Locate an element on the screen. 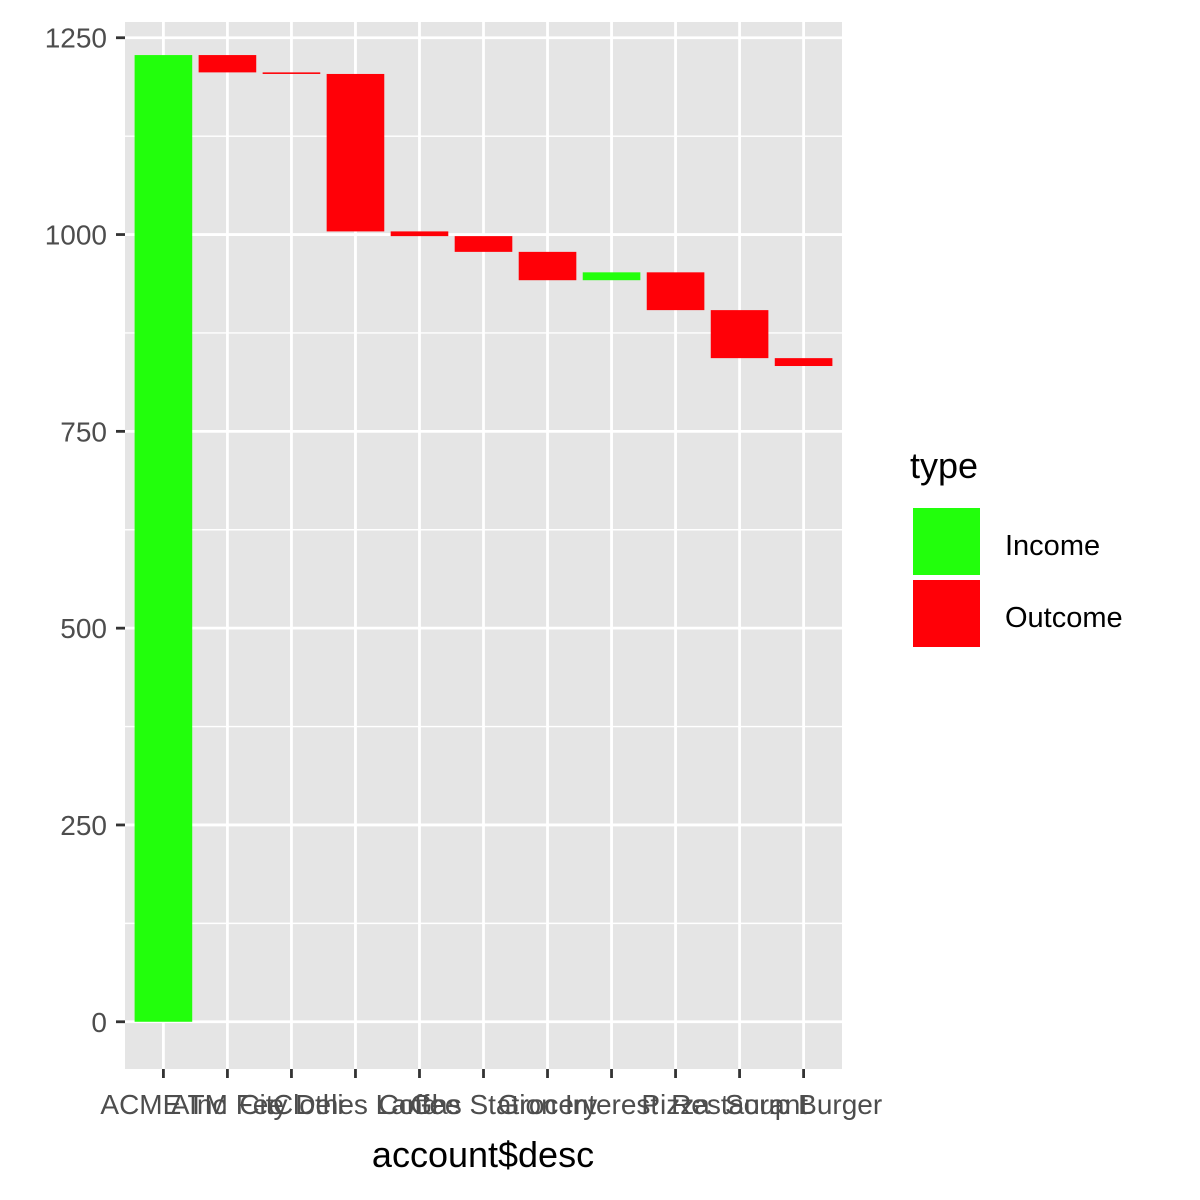 The width and height of the screenshot is (1200, 1200). x-tick-label: Interest is located at coordinates (612, 1104).